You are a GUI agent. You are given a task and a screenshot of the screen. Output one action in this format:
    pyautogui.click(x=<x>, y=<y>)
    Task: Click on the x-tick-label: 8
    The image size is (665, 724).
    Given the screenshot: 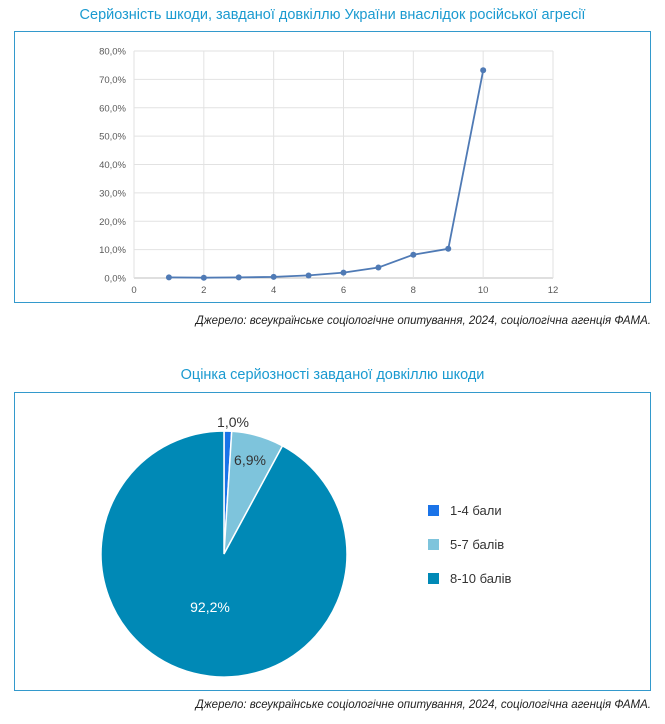 What is the action you would take?
    pyautogui.click(x=413, y=290)
    